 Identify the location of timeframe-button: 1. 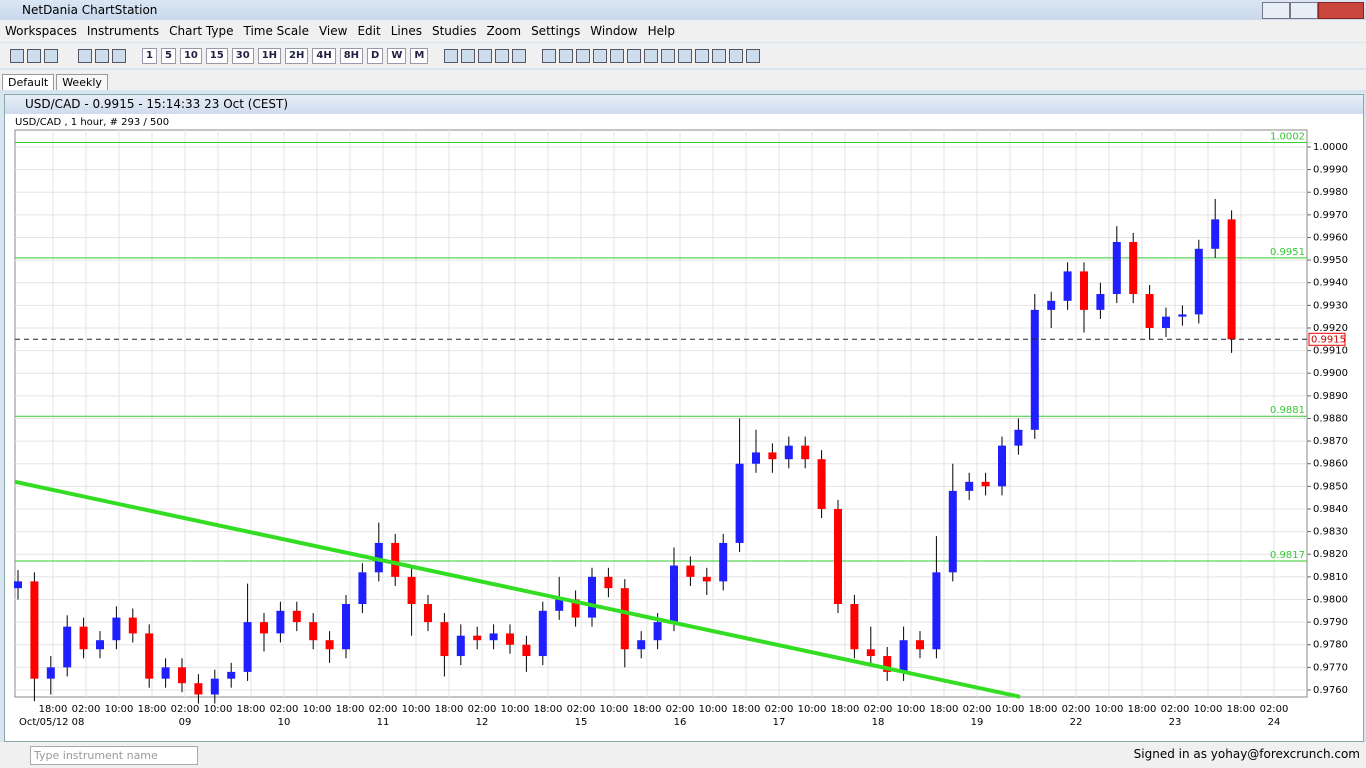
(149, 55).